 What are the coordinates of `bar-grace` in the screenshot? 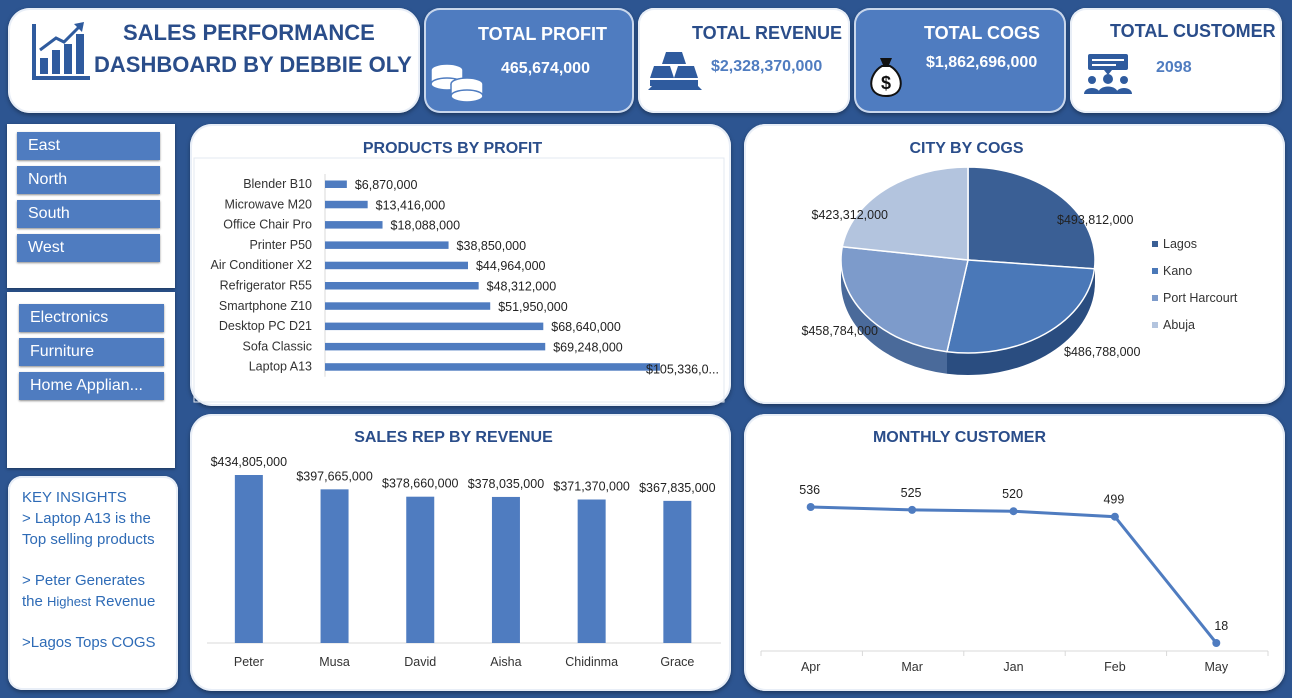 It's located at (677, 571).